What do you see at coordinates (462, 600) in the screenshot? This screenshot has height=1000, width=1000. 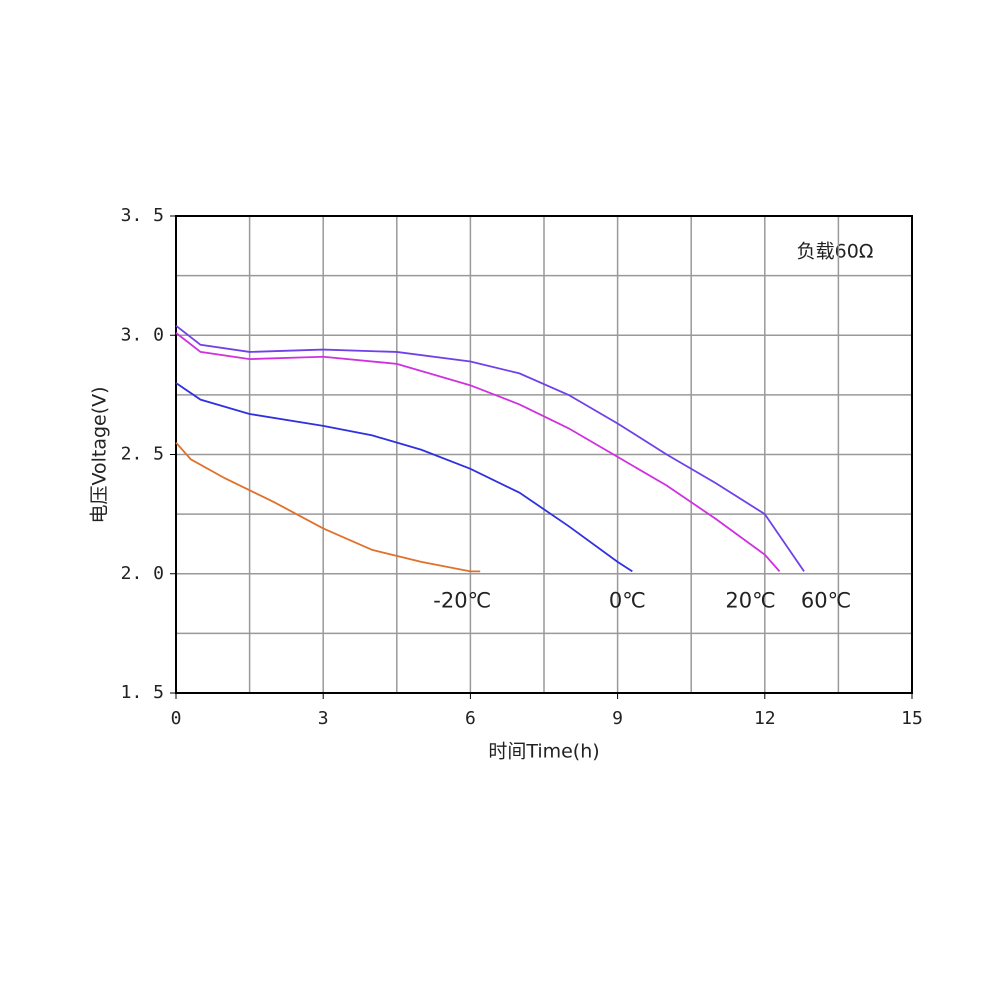 I see `series-label: -20℃` at bounding box center [462, 600].